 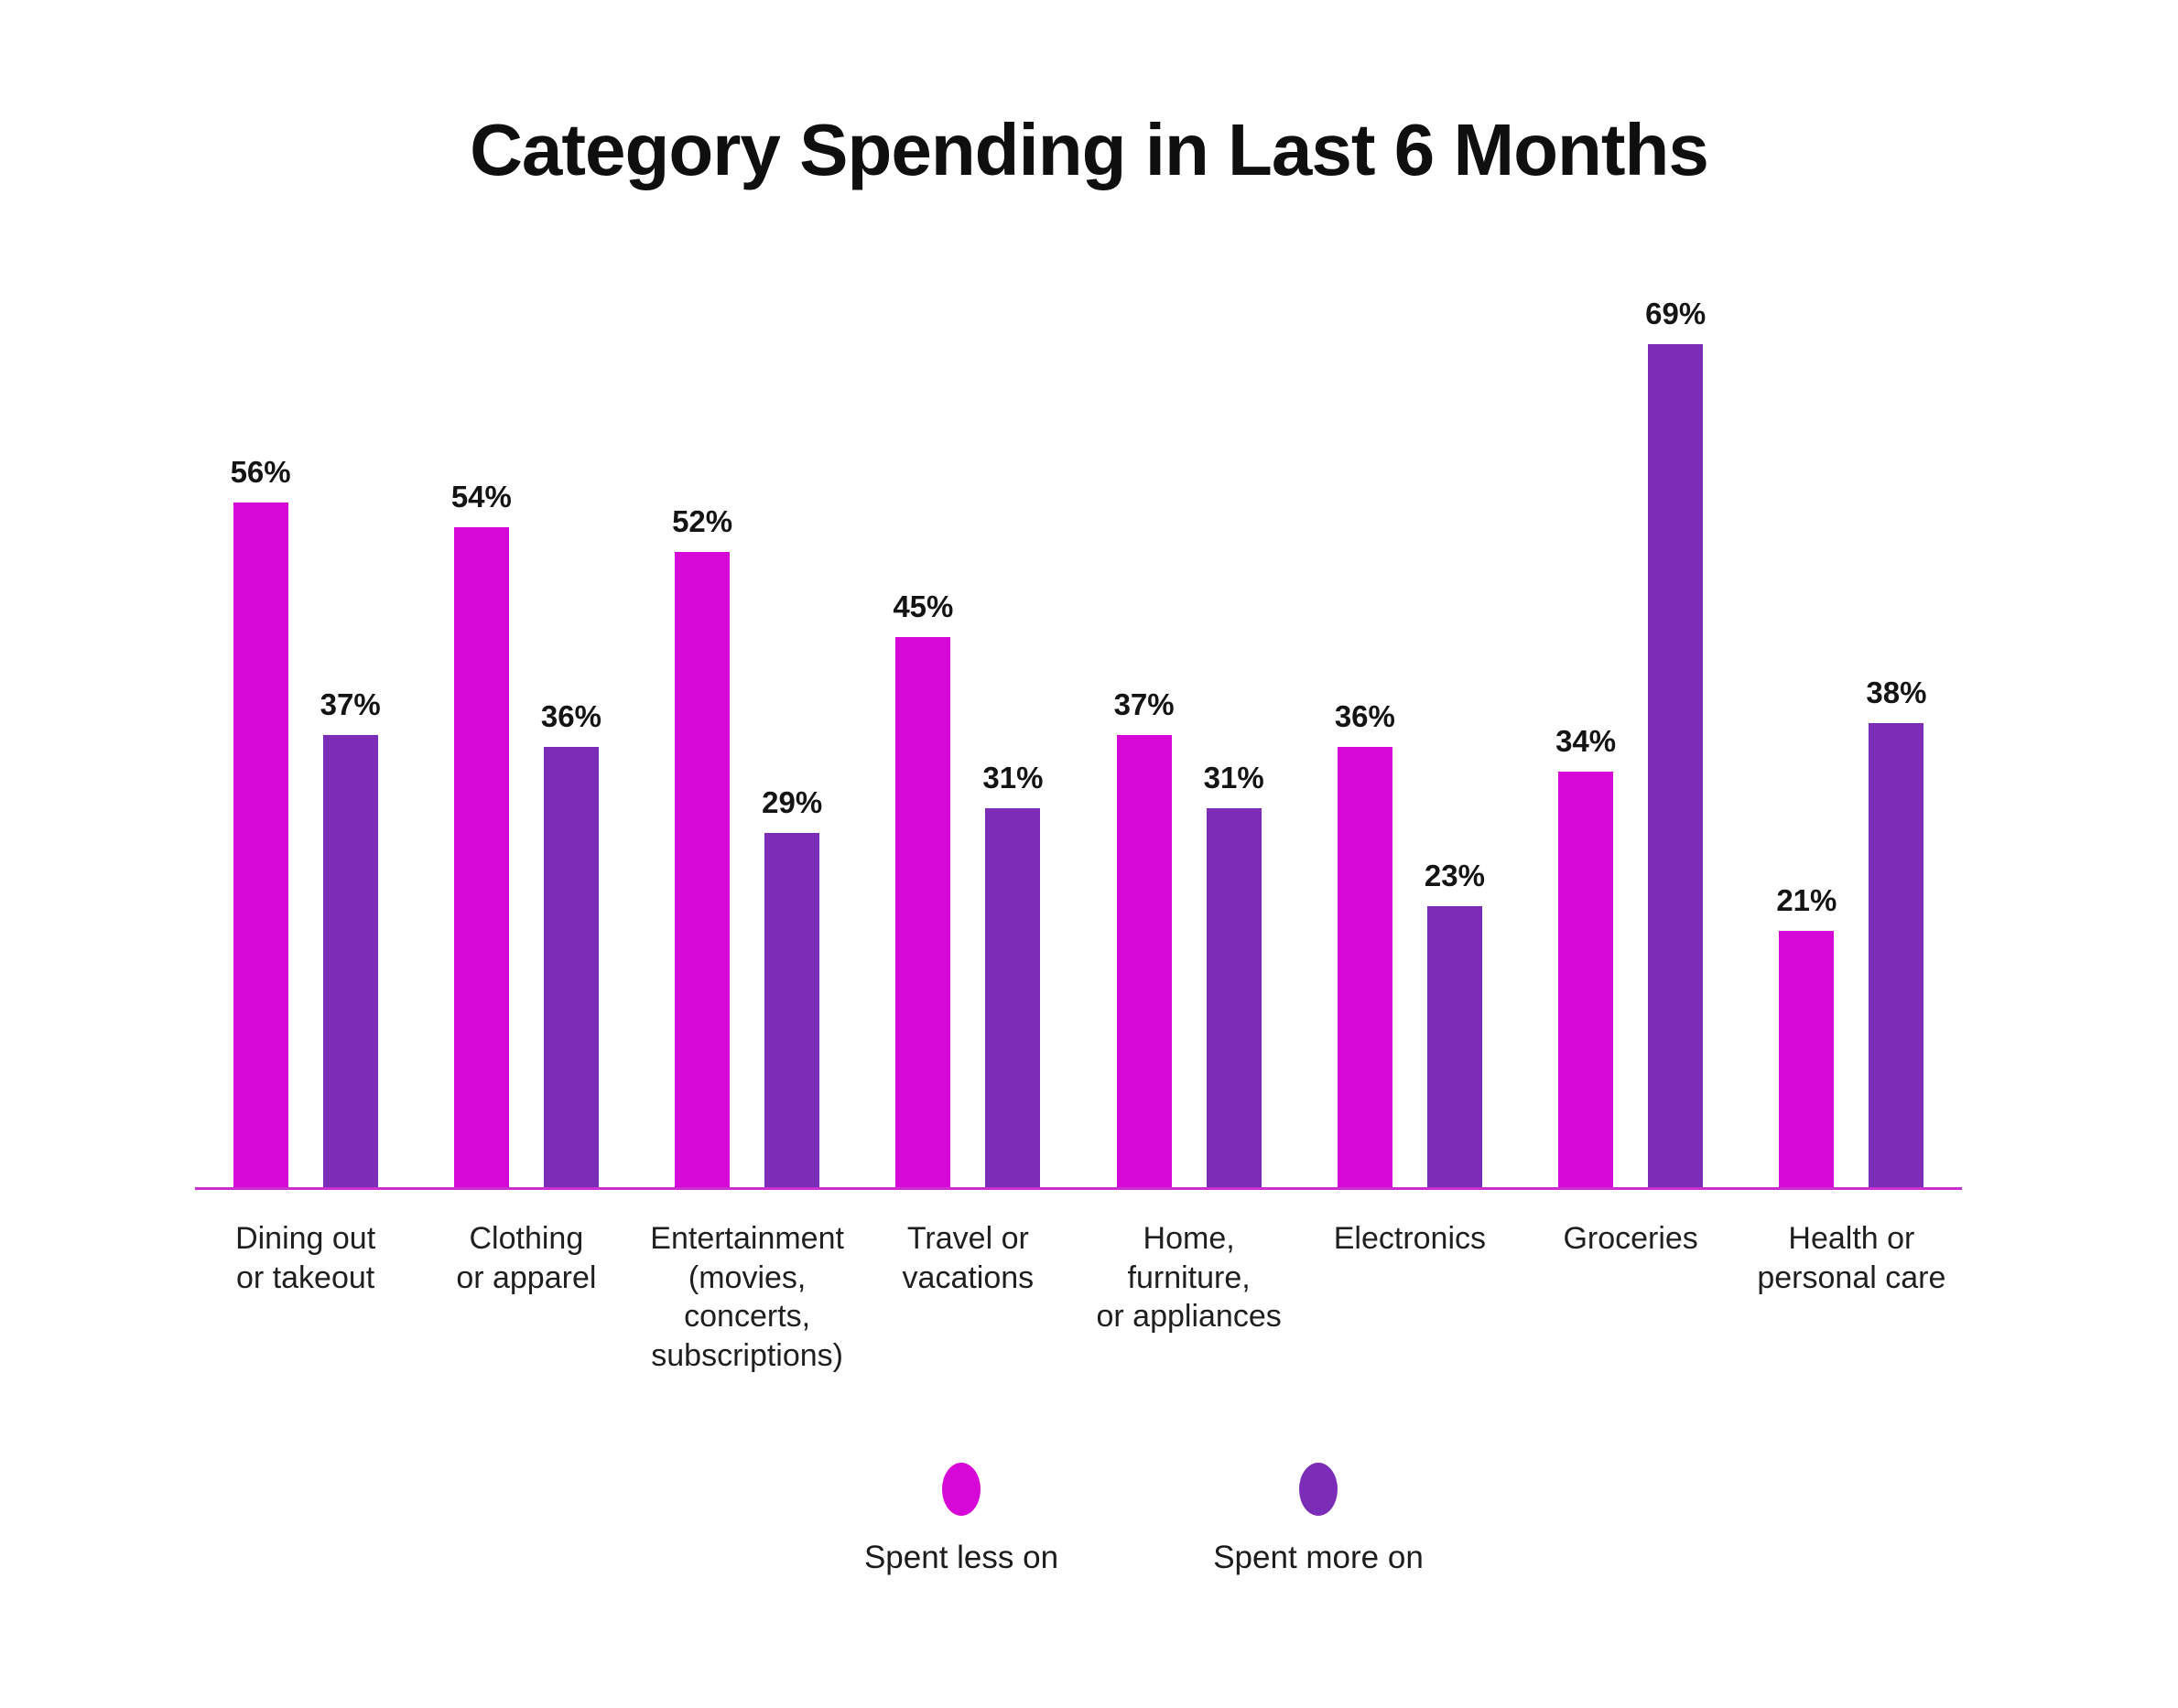 I want to click on value-label: 56%, so click(x=260, y=472).